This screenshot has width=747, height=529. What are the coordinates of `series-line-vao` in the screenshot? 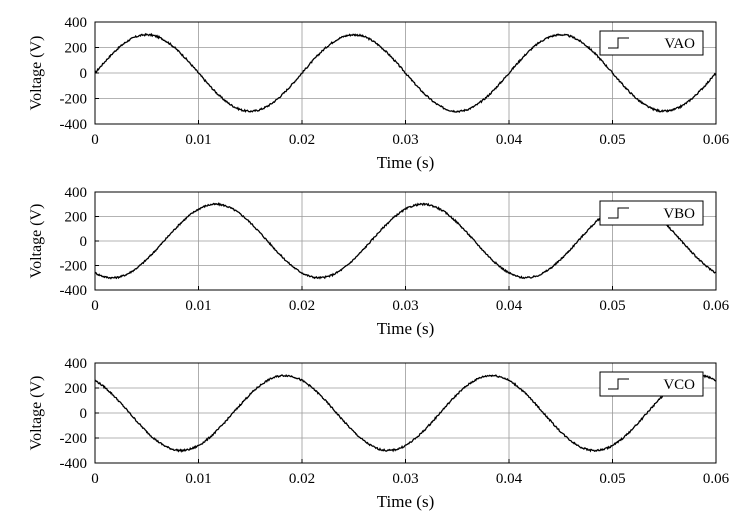 It's located at (405, 73).